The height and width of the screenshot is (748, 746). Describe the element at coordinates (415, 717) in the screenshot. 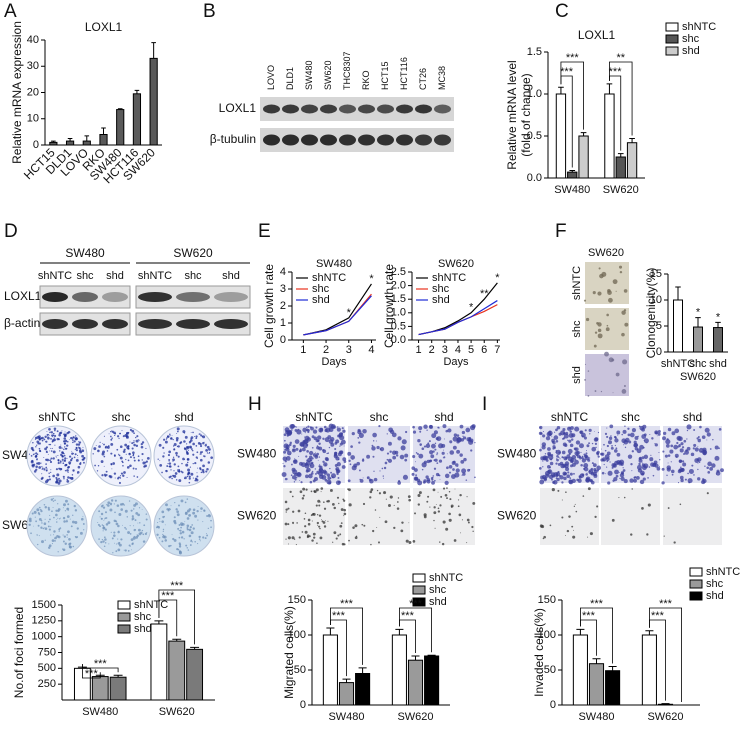

I see `x-tick-label: SW620` at that location.